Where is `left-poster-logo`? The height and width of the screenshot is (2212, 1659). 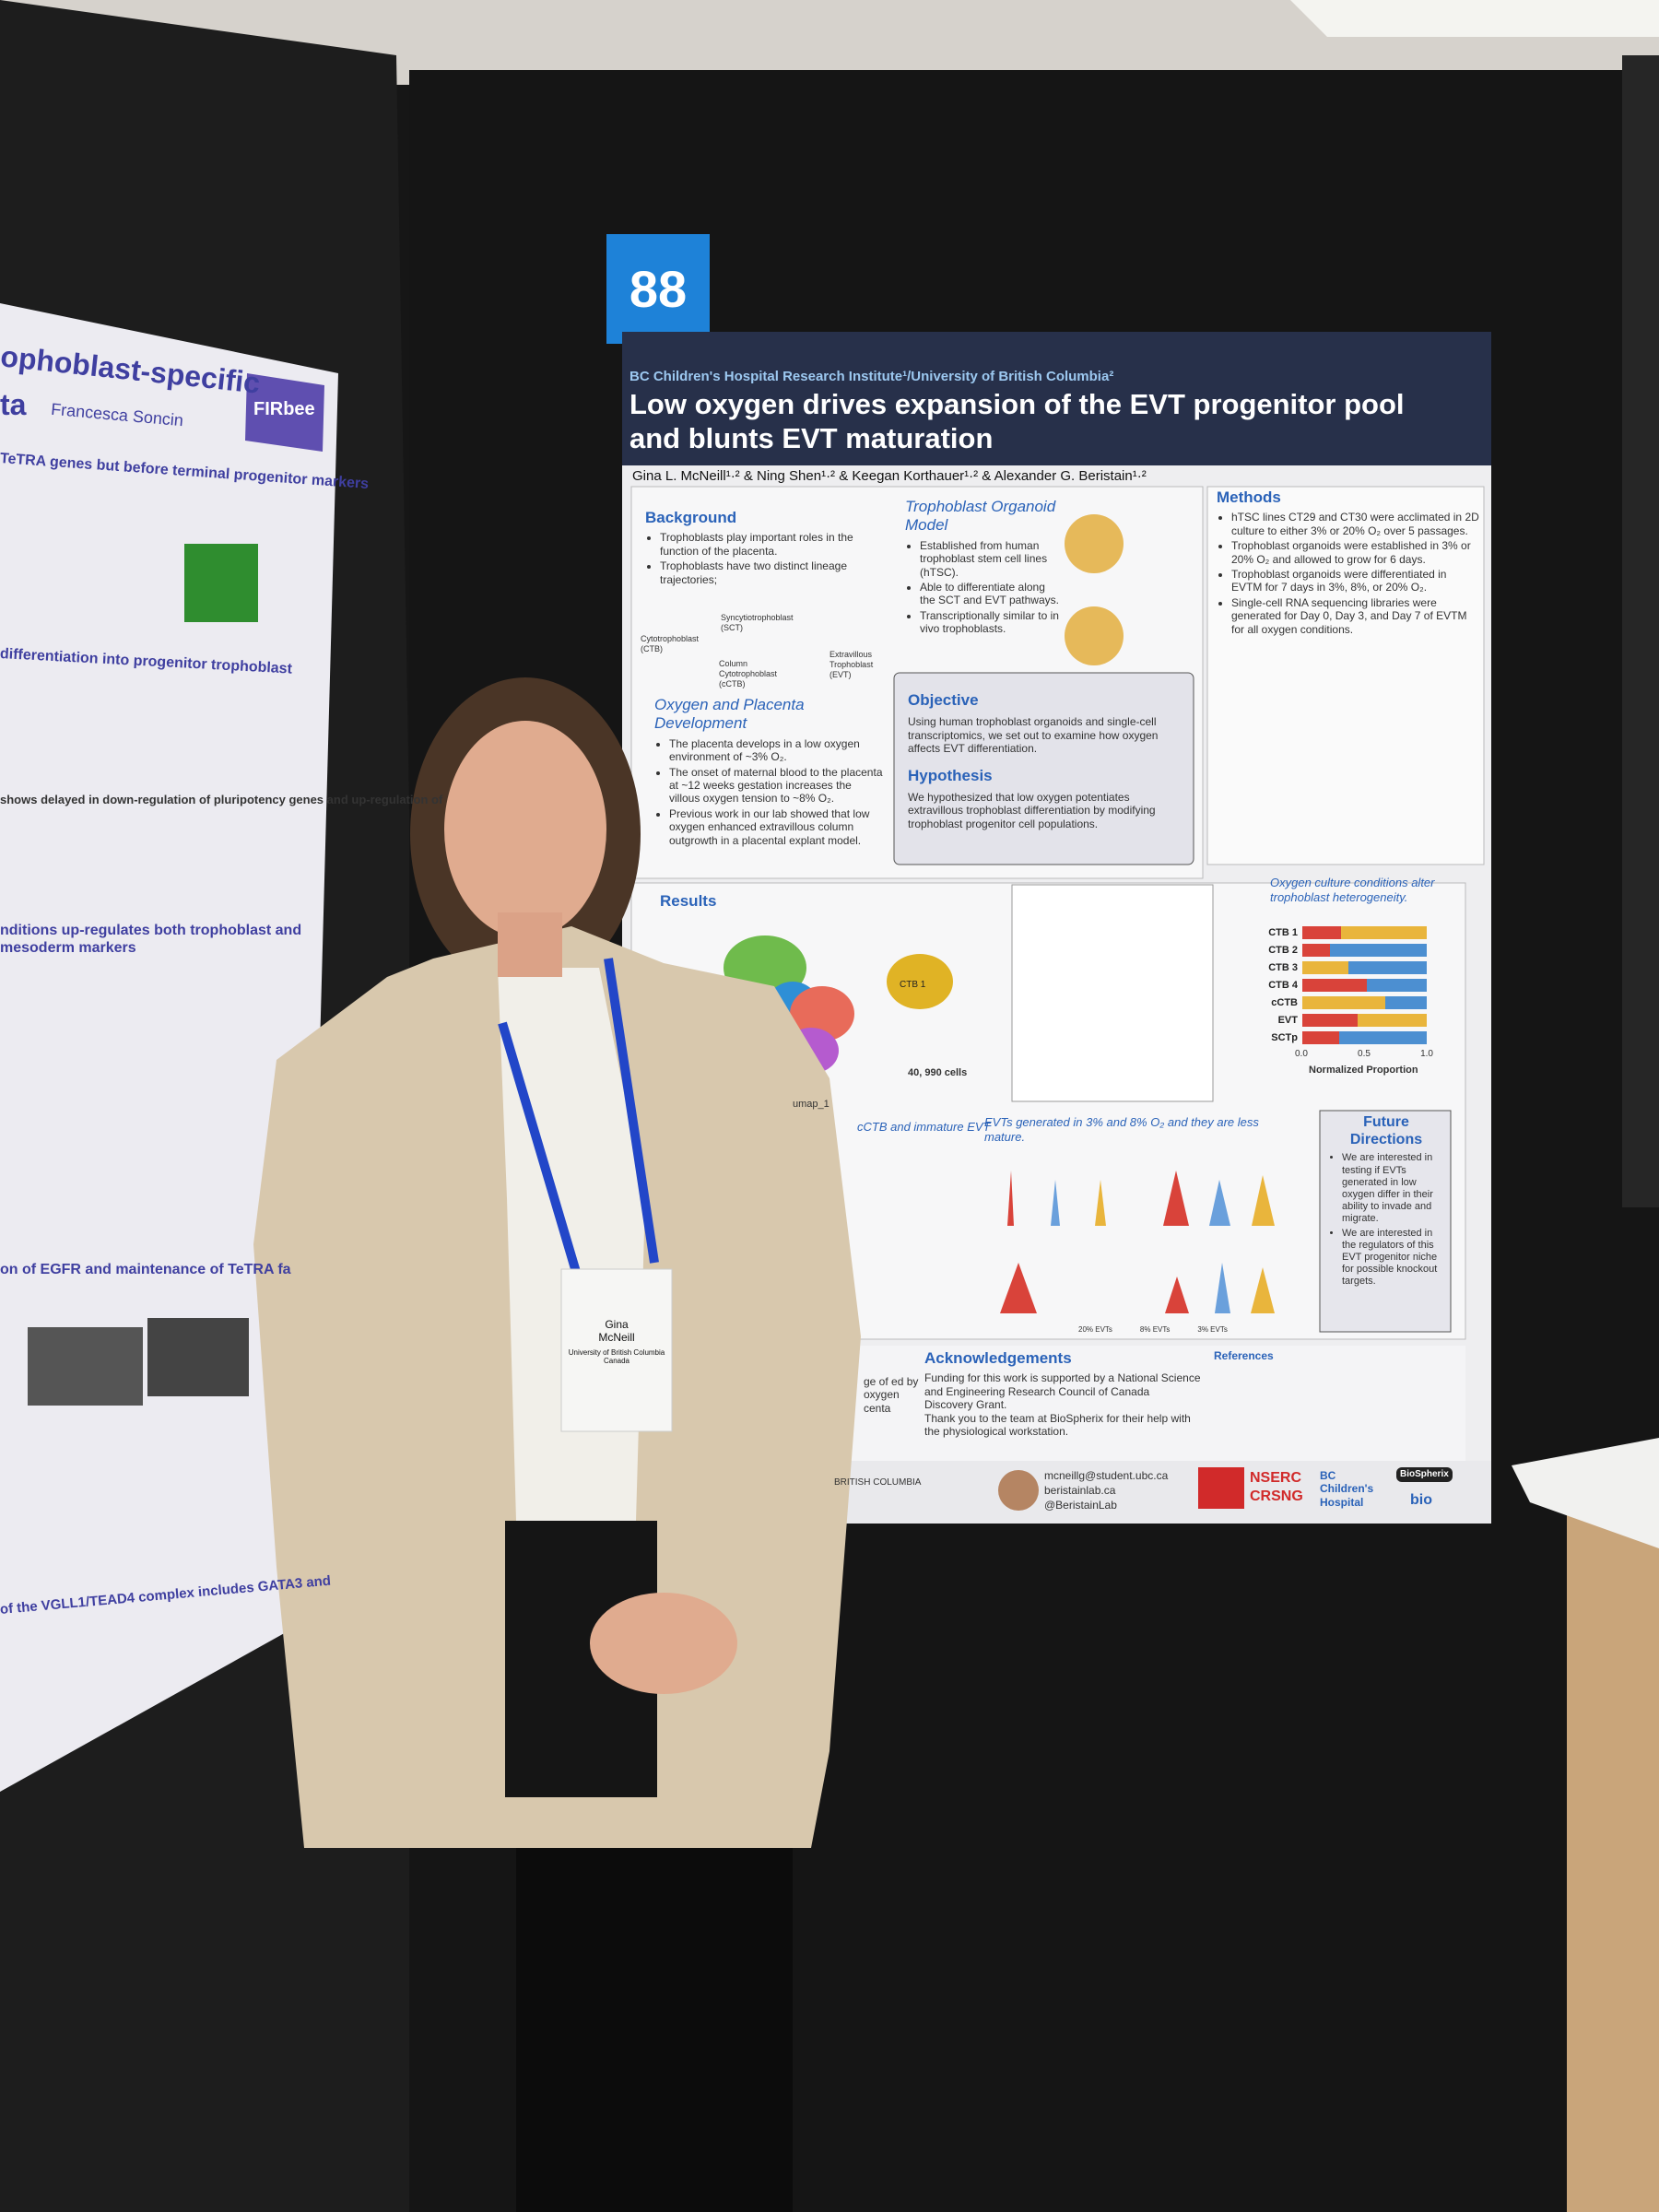
left-poster-logo is located at coordinates (284, 412).